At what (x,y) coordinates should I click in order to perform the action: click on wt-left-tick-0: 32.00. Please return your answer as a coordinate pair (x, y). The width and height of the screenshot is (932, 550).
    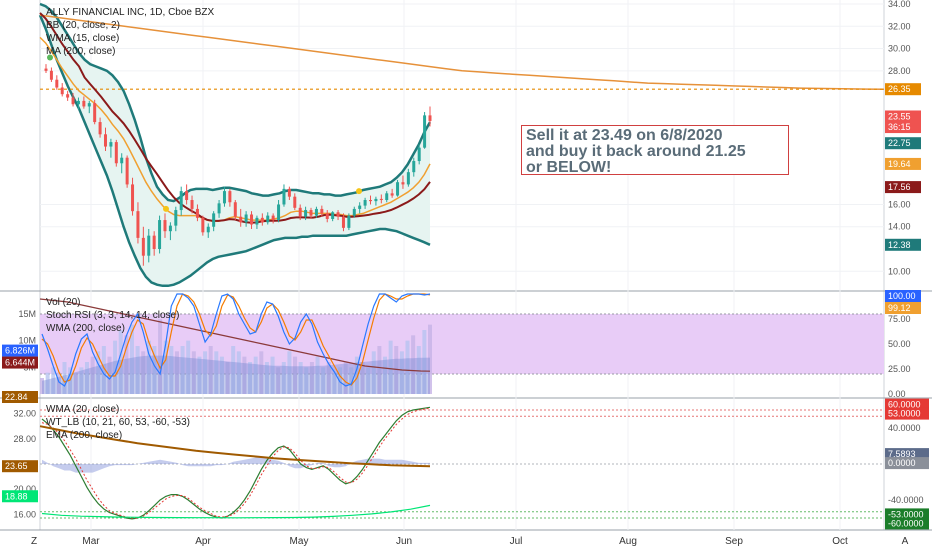
    Looking at the image, I should click on (24, 414).